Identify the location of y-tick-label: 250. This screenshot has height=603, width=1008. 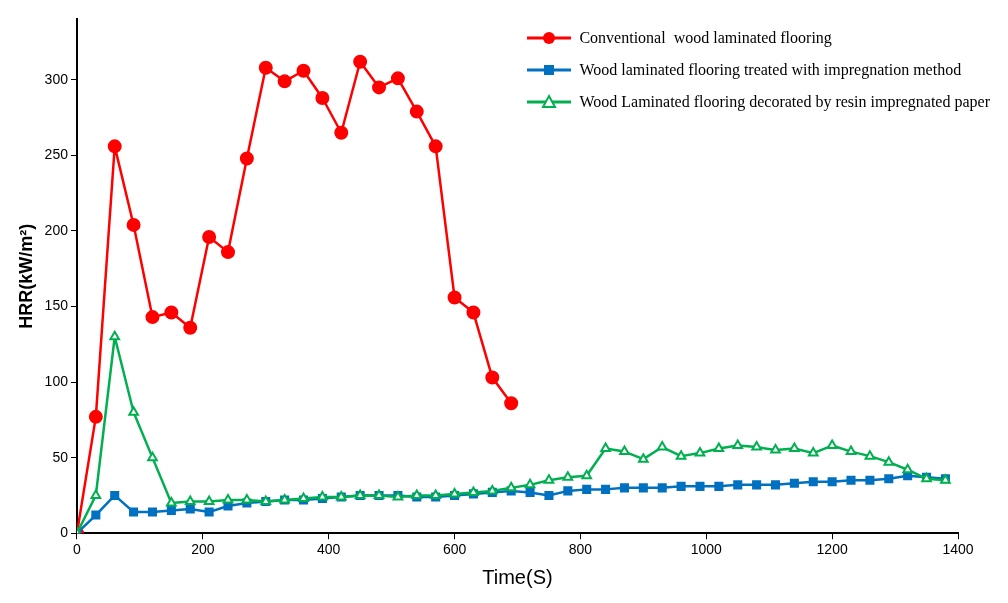
(56, 154).